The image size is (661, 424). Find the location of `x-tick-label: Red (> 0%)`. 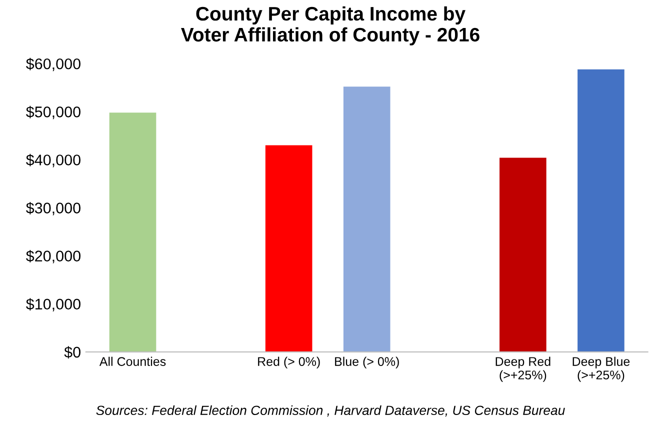

x-tick-label: Red (> 0%) is located at coordinates (289, 362).